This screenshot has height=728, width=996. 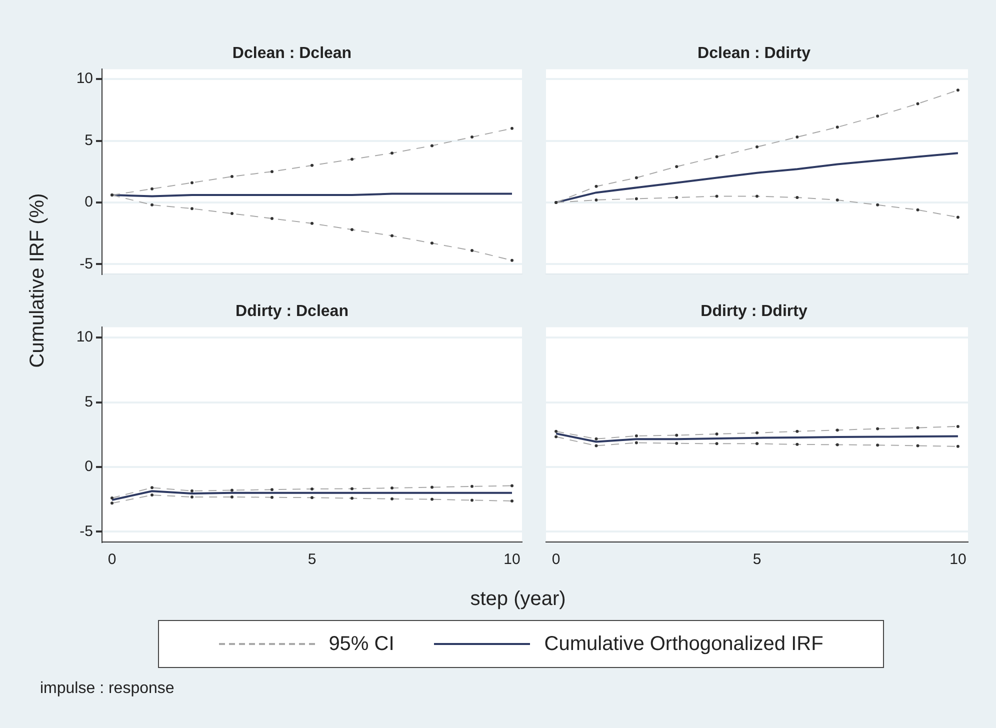 What do you see at coordinates (292, 311) in the screenshot?
I see `chart-title: Ddirty : Dclean` at bounding box center [292, 311].